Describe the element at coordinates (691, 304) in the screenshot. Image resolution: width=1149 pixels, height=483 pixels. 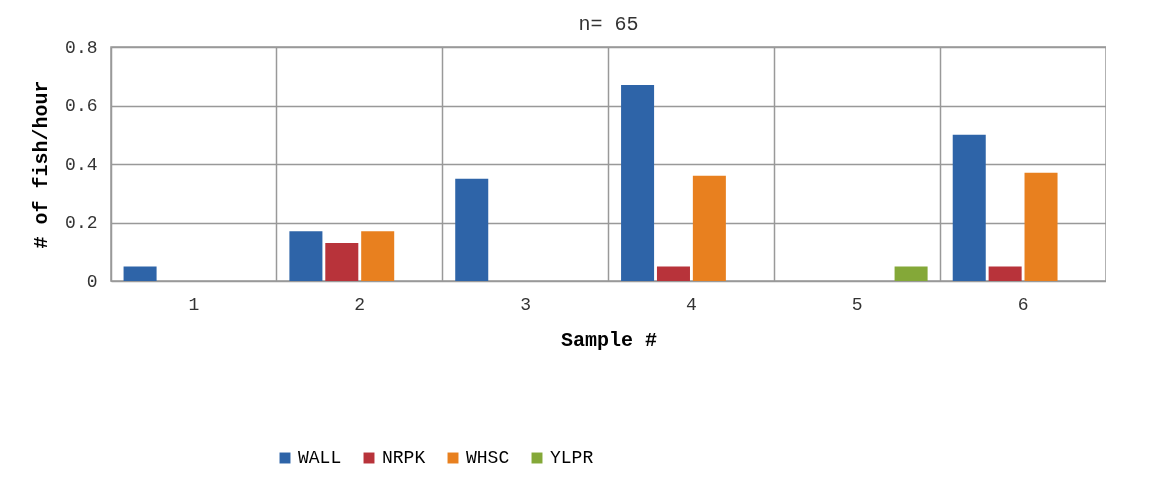
I see `x-tick-label: 4` at that location.